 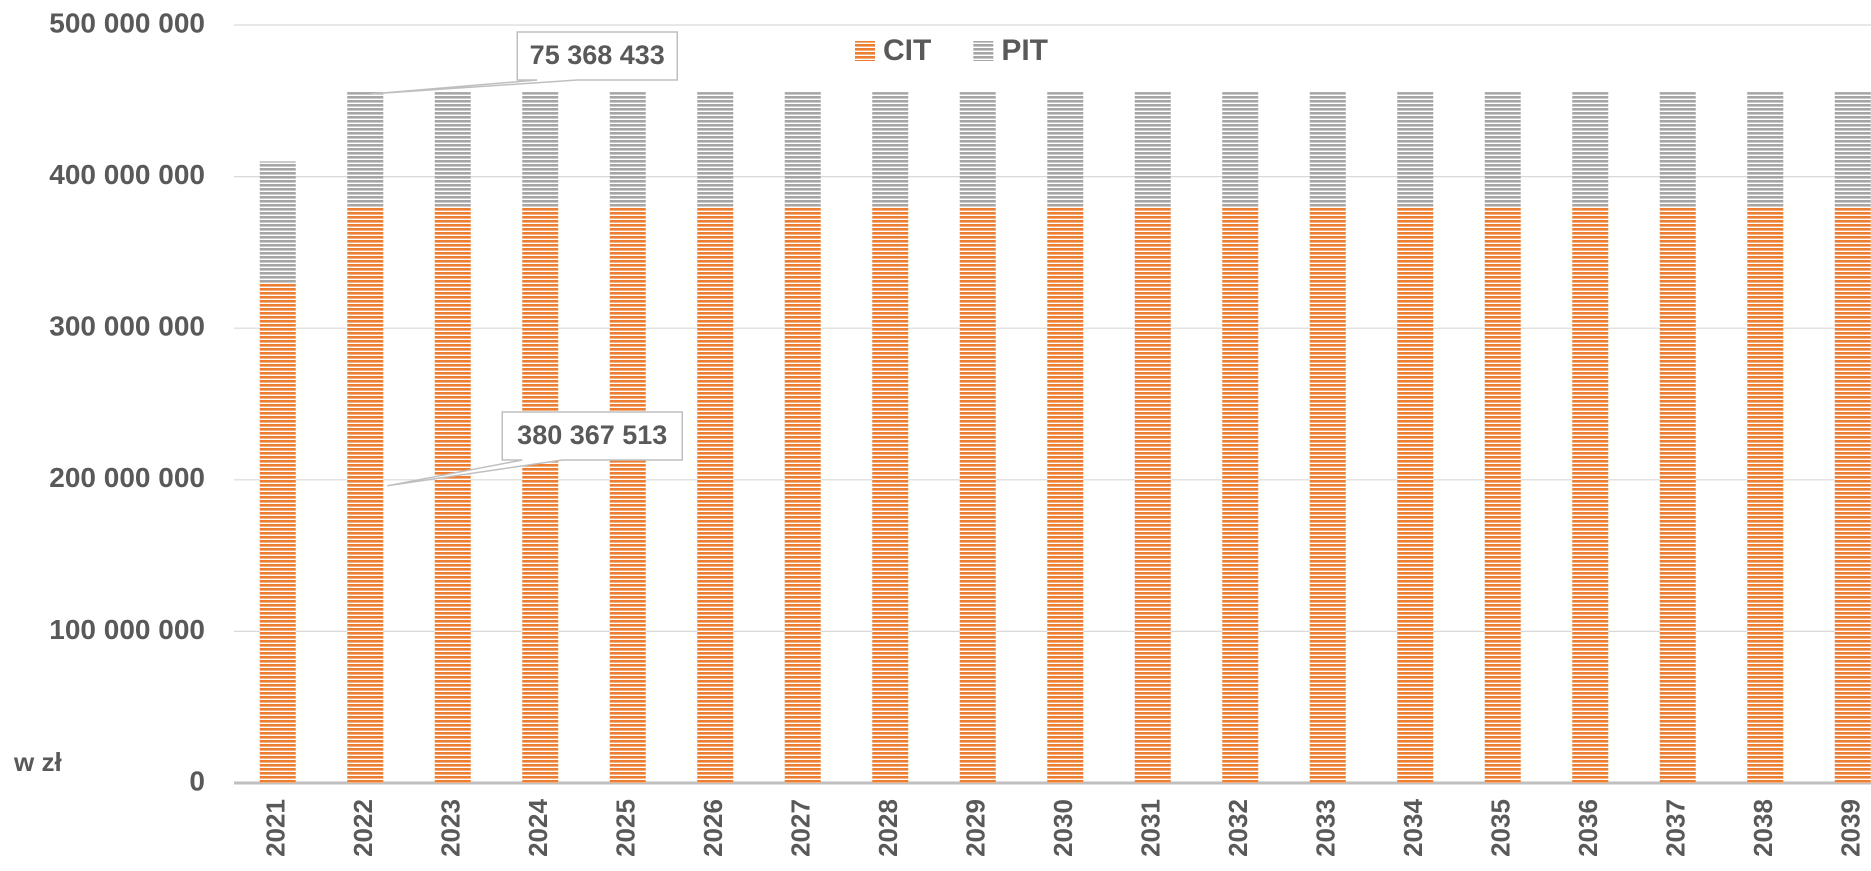 I want to click on data-callout: 75 368 433, so click(x=523, y=63).